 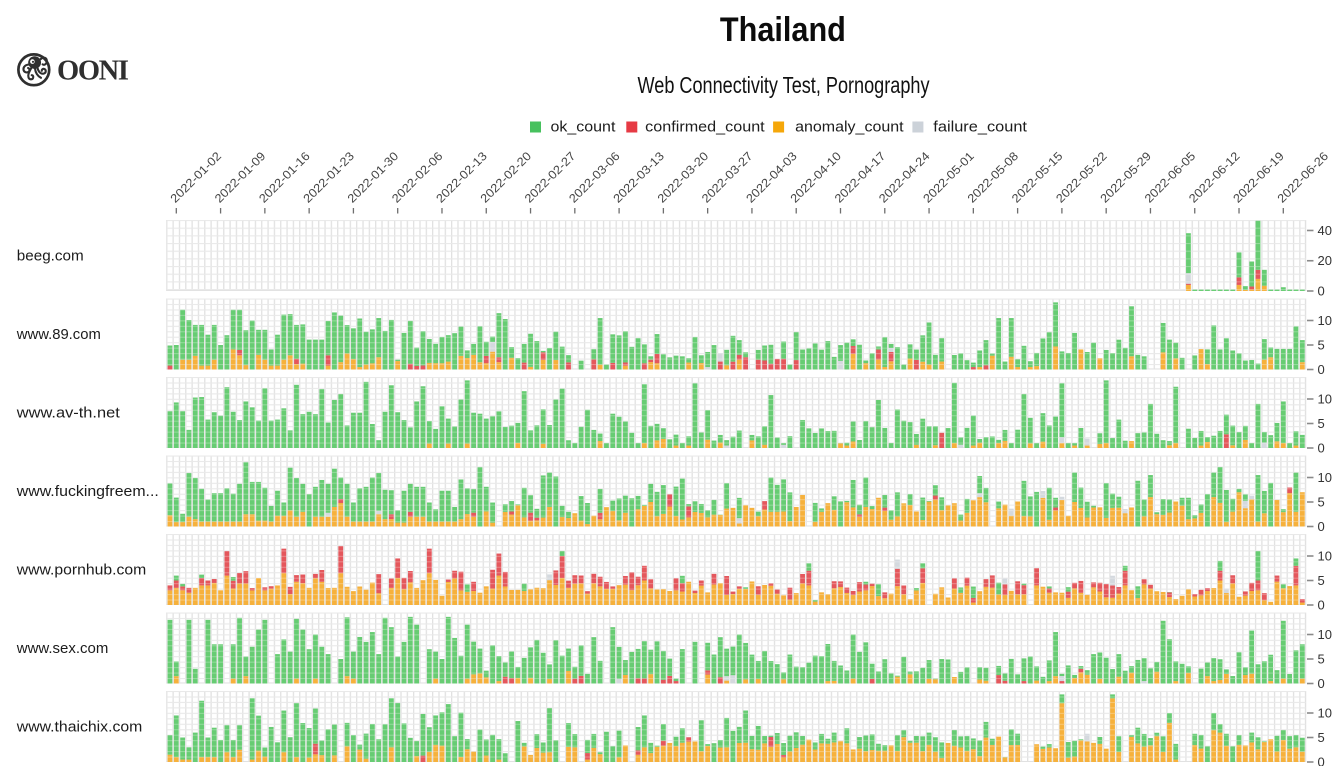 What do you see at coordinates (58, 334) in the screenshot?
I see `svg-text: www.89.com` at bounding box center [58, 334].